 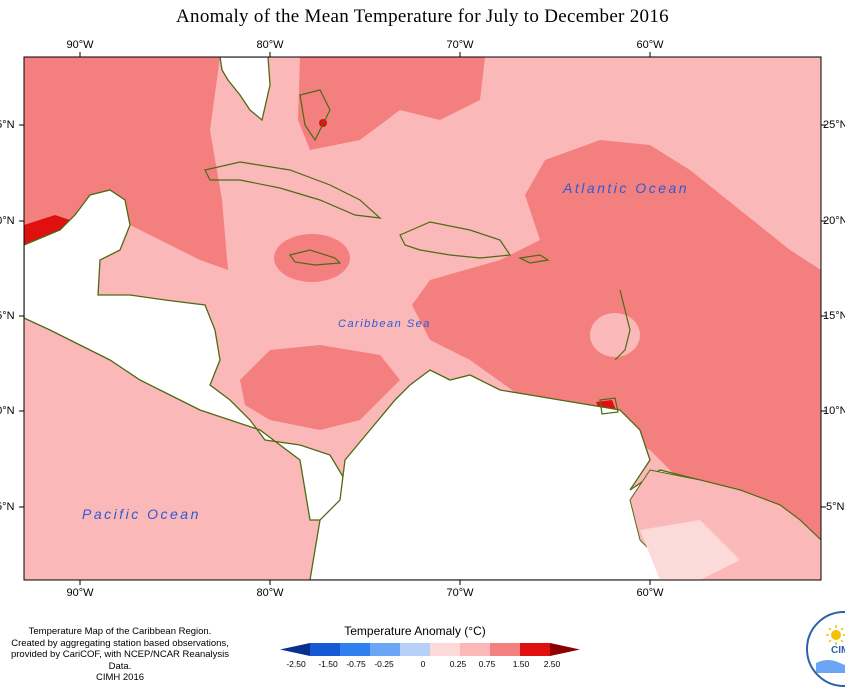 What do you see at coordinates (650, 593) in the screenshot?
I see `lon-label-bottom-60w: 60°W` at bounding box center [650, 593].